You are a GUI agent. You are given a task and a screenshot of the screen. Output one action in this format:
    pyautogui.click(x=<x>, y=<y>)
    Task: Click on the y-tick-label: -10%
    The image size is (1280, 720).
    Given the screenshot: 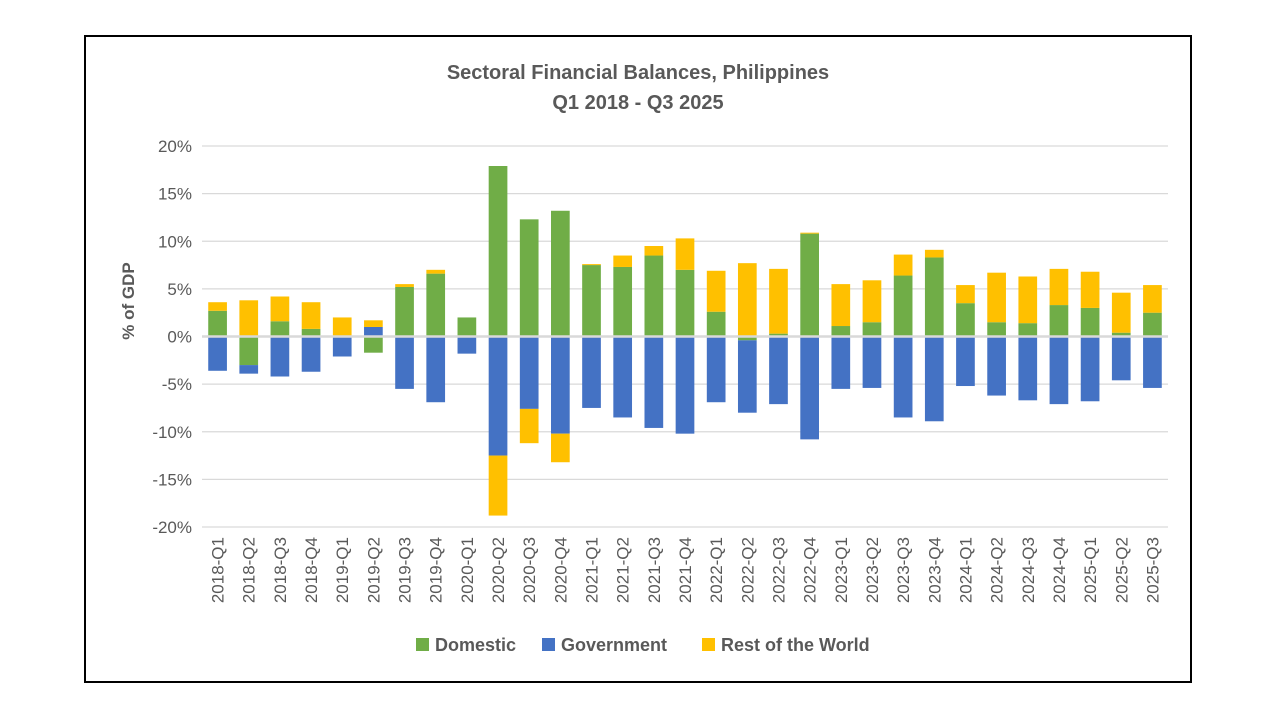 What is the action you would take?
    pyautogui.click(x=172, y=432)
    